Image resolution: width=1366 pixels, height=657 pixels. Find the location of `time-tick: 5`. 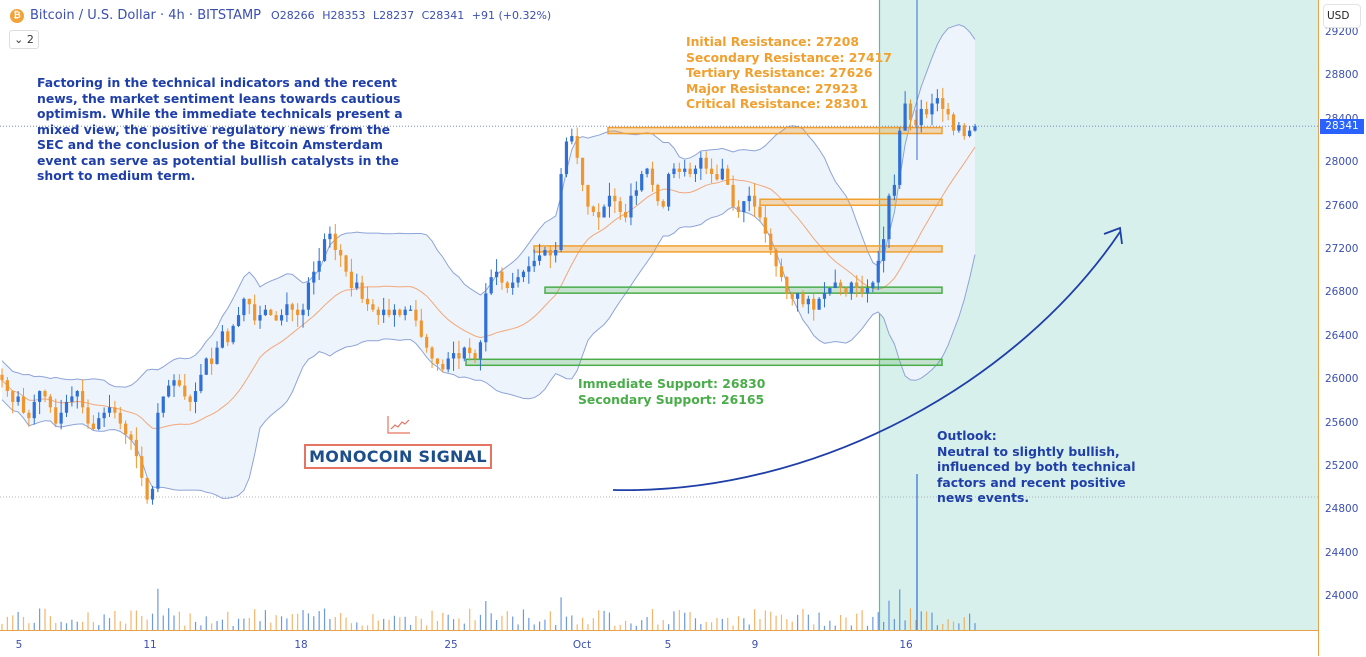

time-tick: 5 is located at coordinates (19, 645).